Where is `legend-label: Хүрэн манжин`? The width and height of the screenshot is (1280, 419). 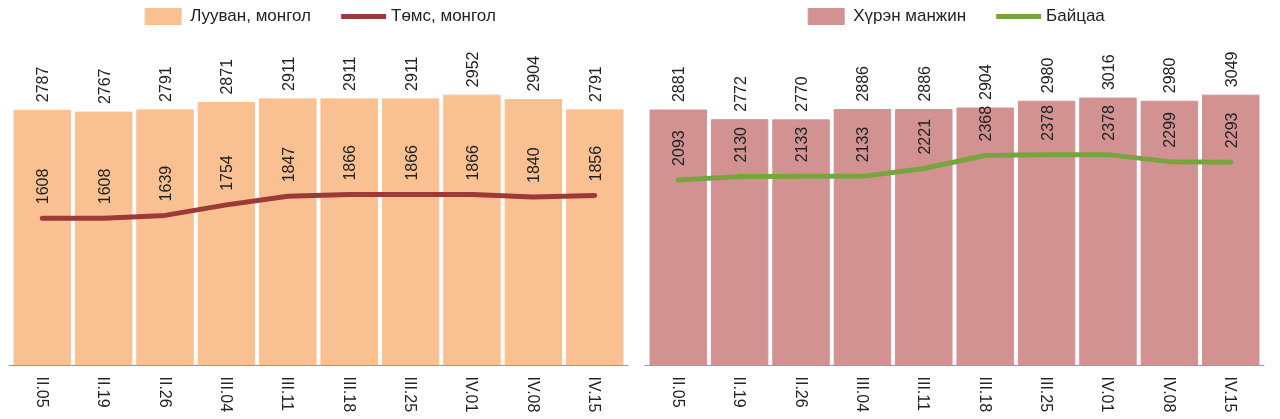
legend-label: Хүрэн манжин is located at coordinates (910, 16).